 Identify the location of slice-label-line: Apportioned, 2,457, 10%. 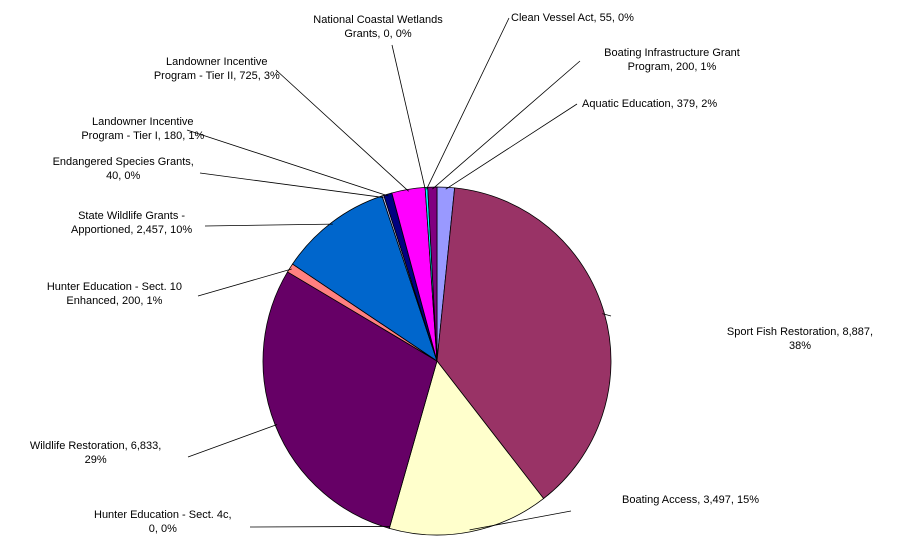
(131, 230).